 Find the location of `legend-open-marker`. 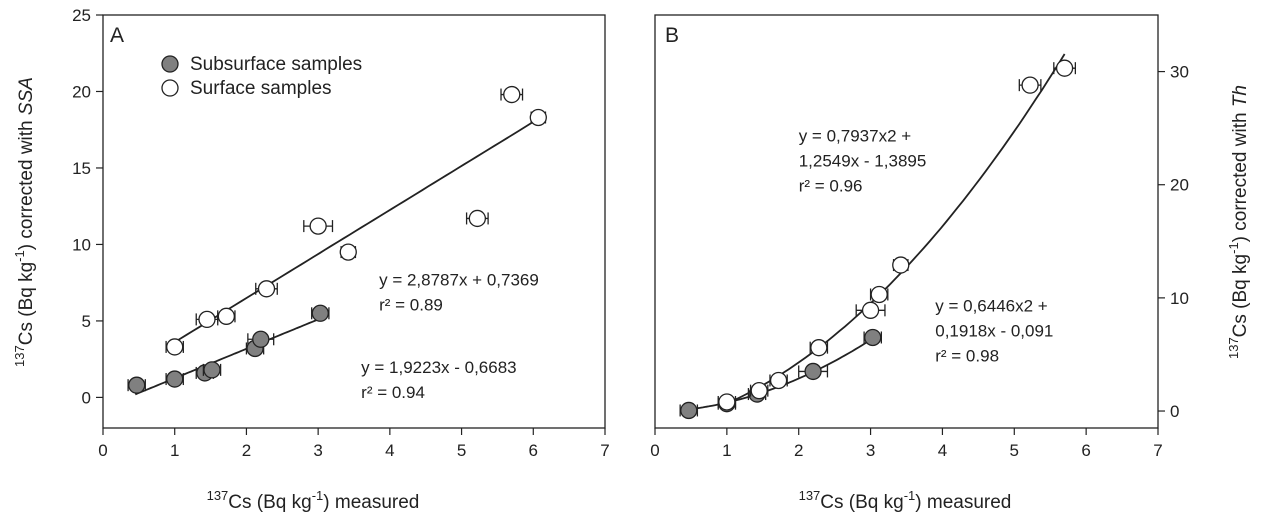

legend-open-marker is located at coordinates (170, 88).